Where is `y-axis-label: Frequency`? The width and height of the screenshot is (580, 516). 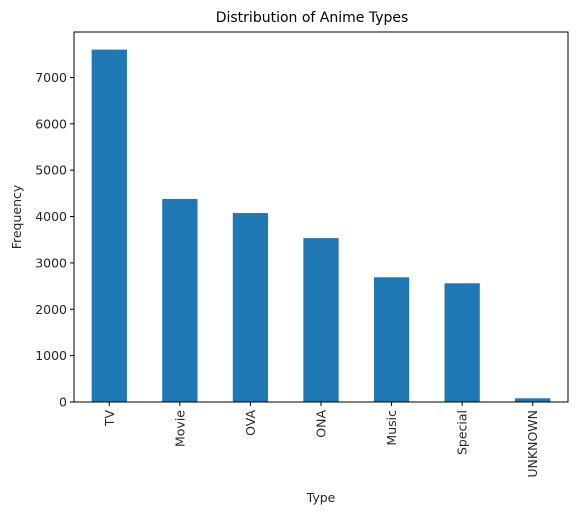
y-axis-label: Frequency is located at coordinates (16, 216).